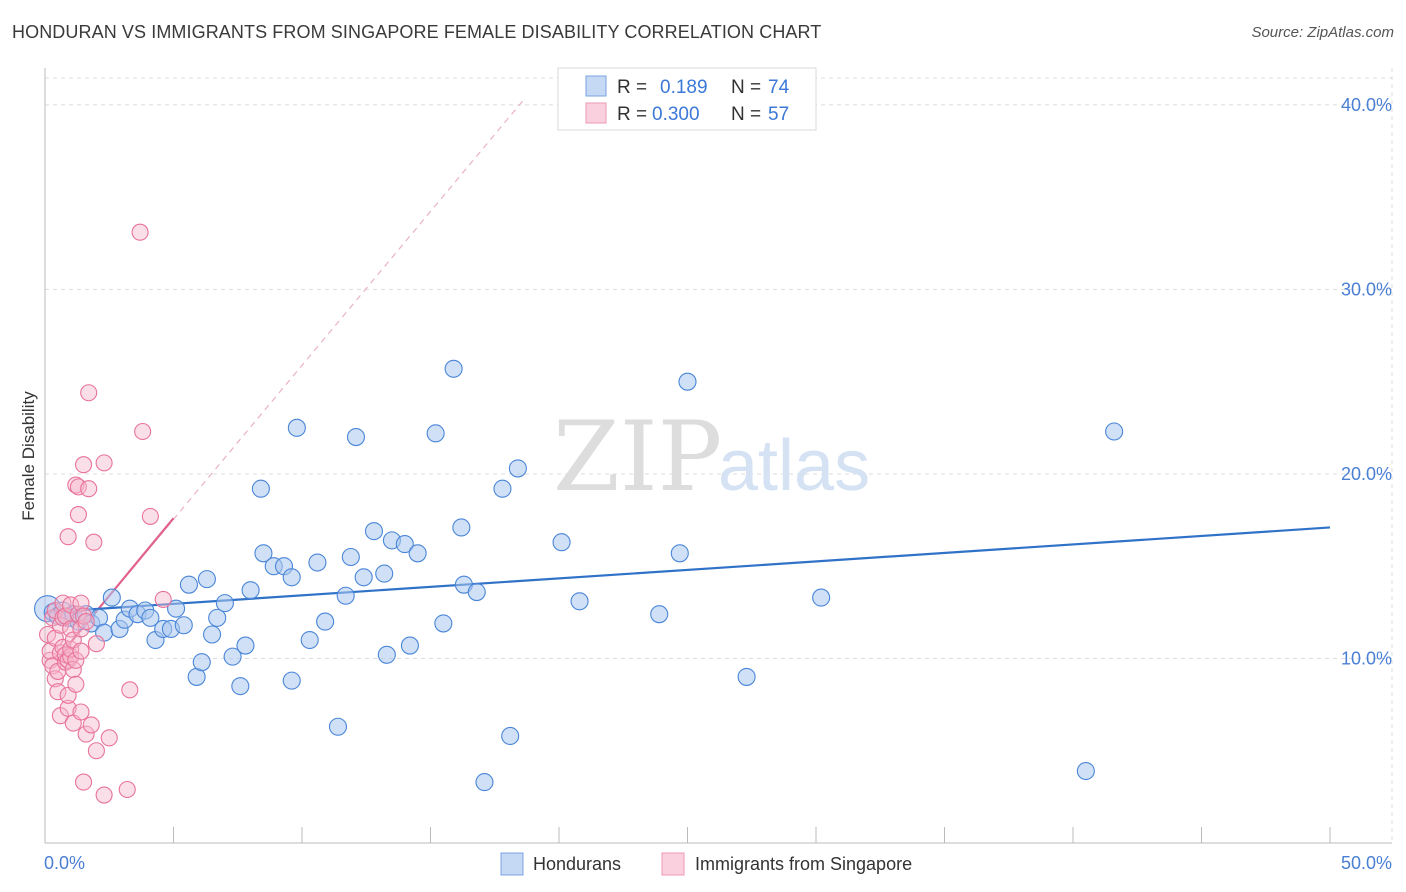 This screenshot has width=1406, height=892. What do you see at coordinates (1366, 474) in the screenshot?
I see `y-tick-label: 20.0%` at bounding box center [1366, 474].